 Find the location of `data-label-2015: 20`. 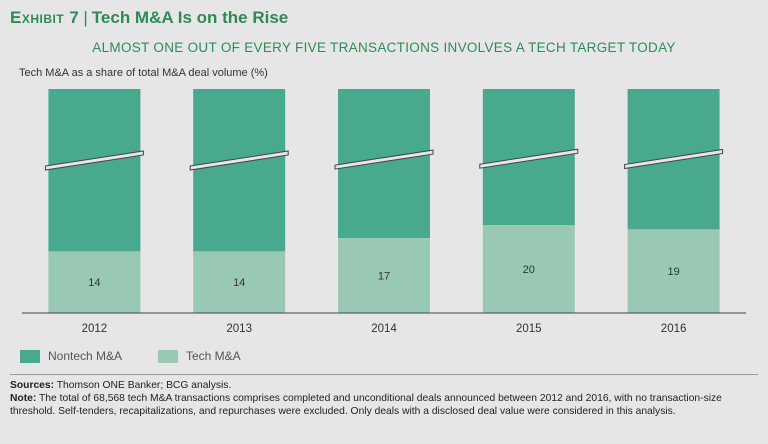

data-label-2015: 20 is located at coordinates (529, 270).